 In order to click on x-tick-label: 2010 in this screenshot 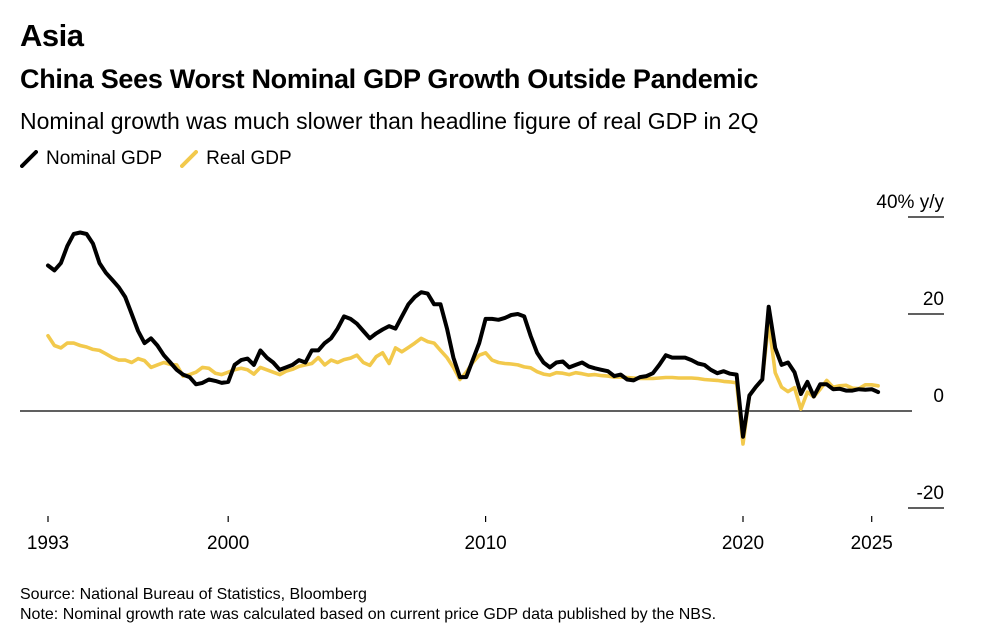, I will do `click(485, 543)`.